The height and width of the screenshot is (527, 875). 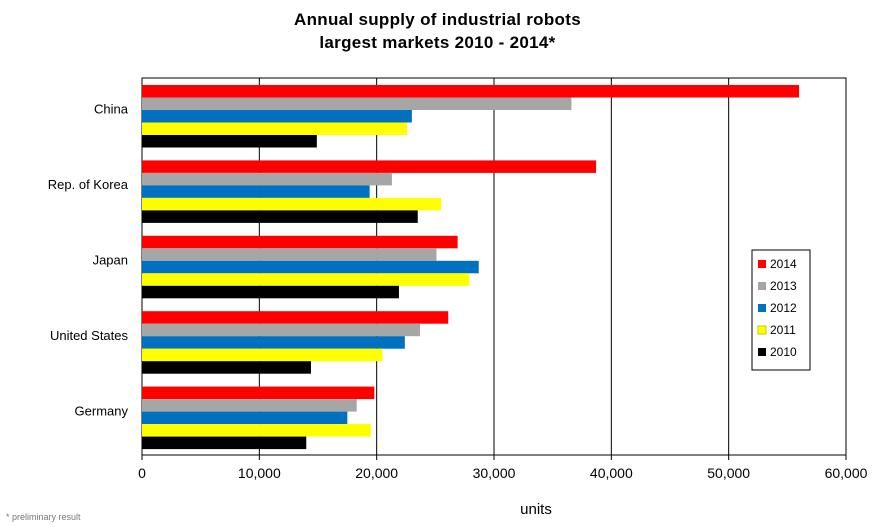 I want to click on legend-label: 2012, so click(x=783, y=308).